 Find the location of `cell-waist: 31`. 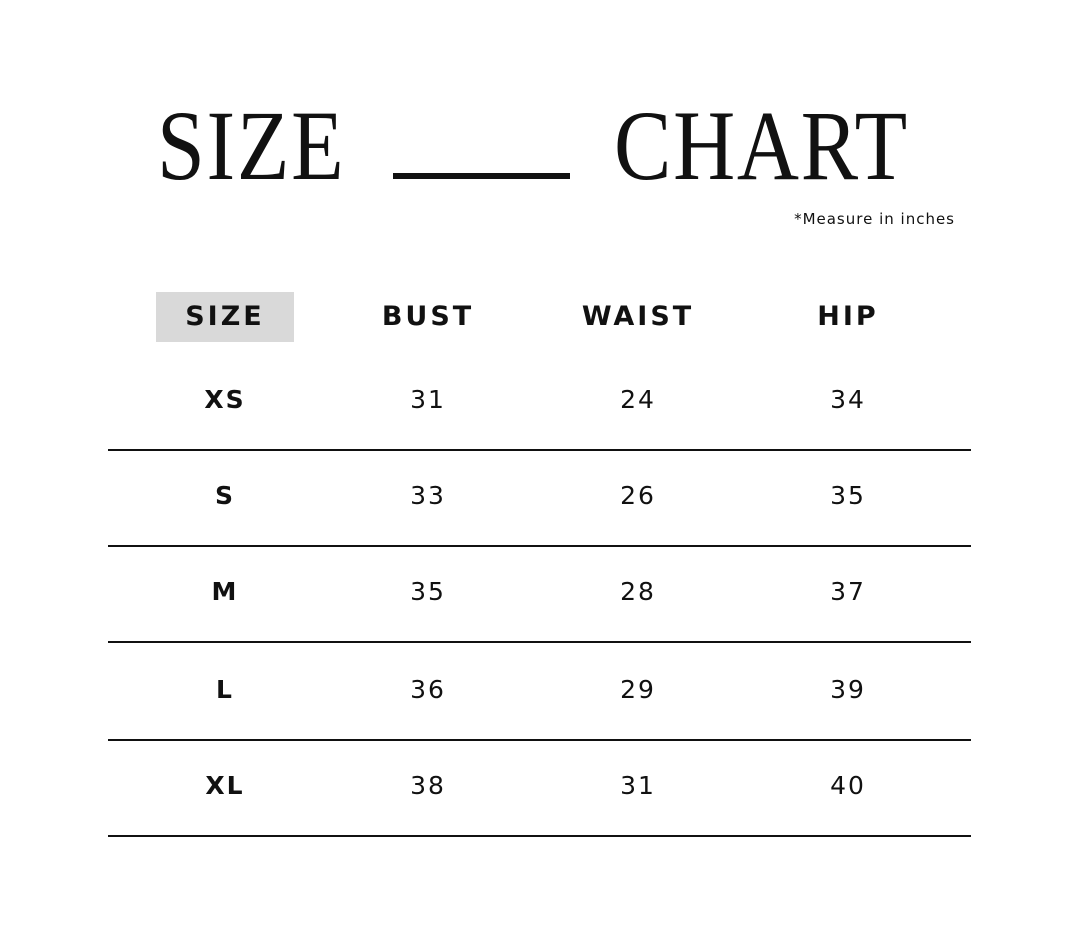

cell-waist: 31 is located at coordinates (638, 785).